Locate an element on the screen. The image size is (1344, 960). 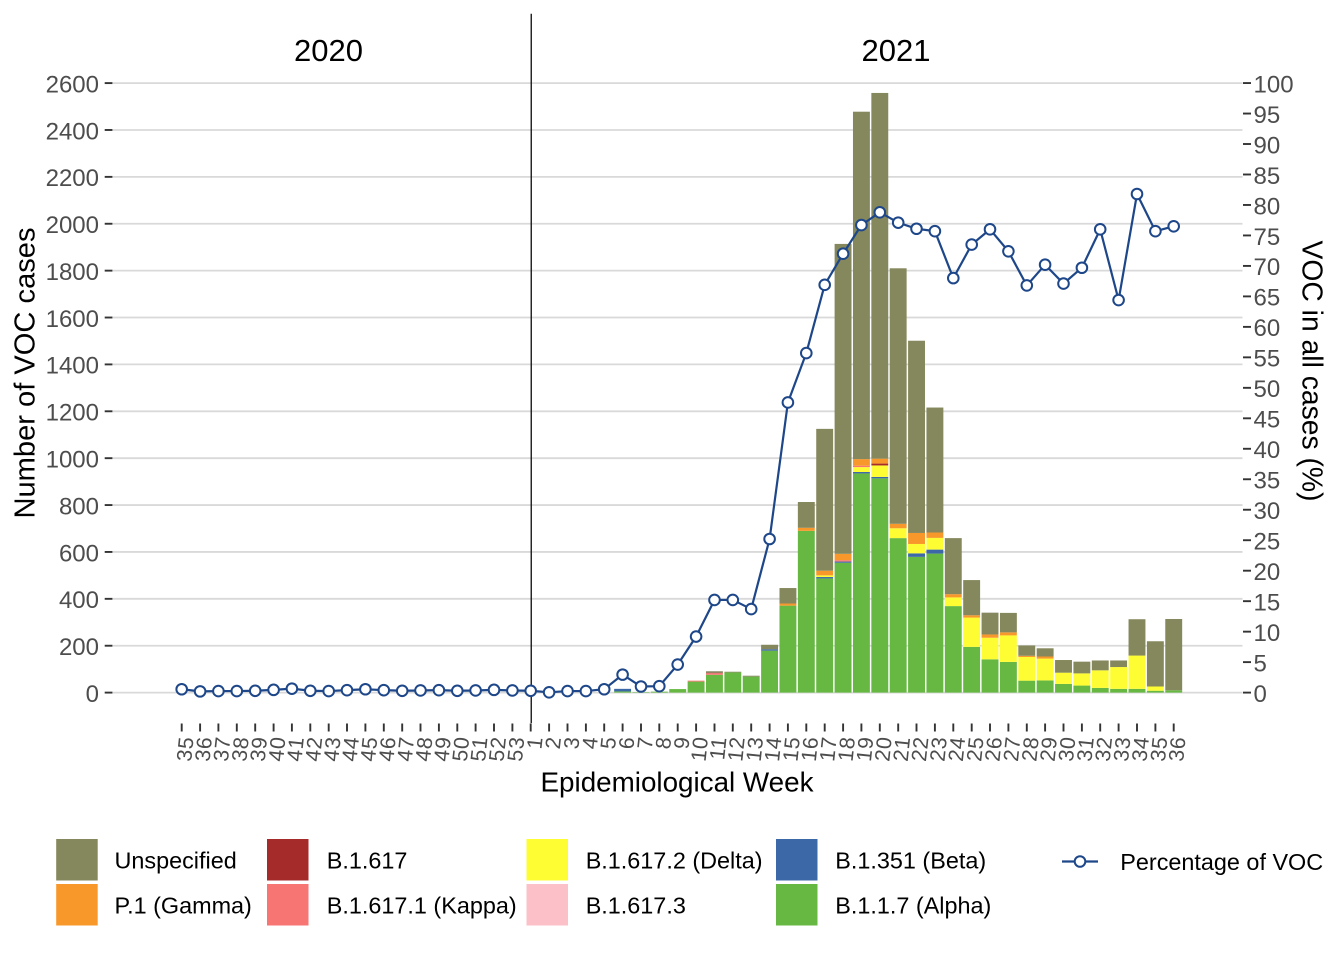
svg-text: 2021 is located at coordinates (896, 50).